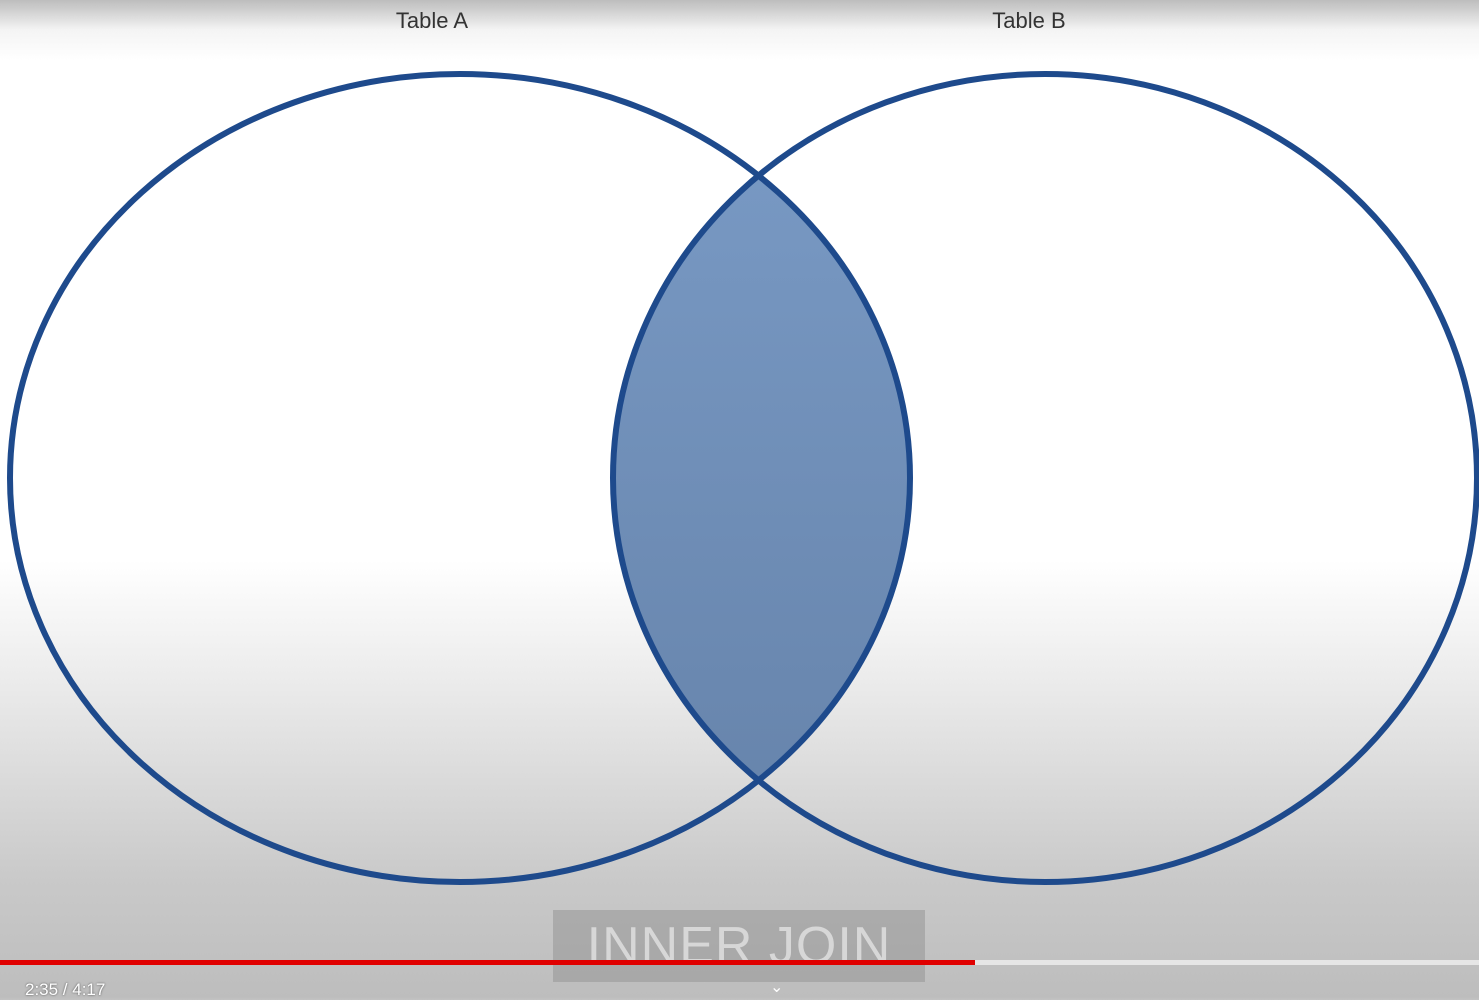 This screenshot has height=1000, width=1479. Describe the element at coordinates (1029, 20) in the screenshot. I see `table-b-label: Table B` at that location.